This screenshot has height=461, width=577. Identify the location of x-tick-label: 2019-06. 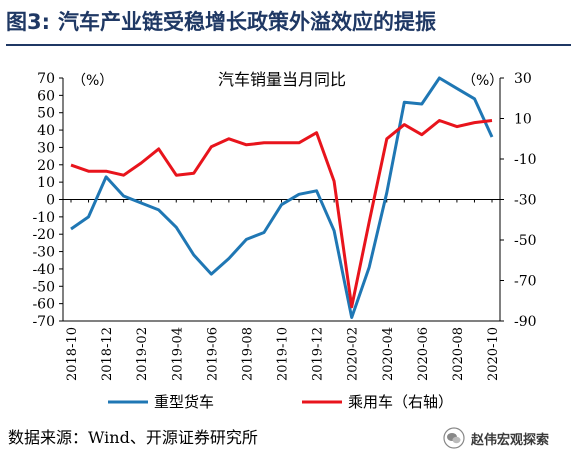
(212, 354).